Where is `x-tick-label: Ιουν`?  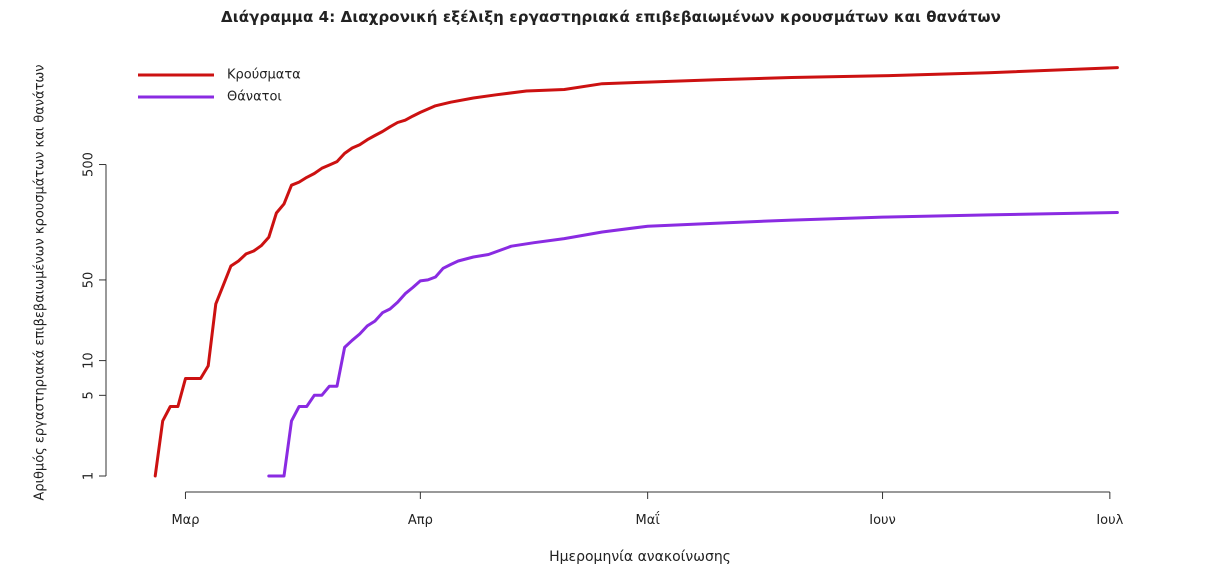
x-tick-label: Ιουν is located at coordinates (882, 520).